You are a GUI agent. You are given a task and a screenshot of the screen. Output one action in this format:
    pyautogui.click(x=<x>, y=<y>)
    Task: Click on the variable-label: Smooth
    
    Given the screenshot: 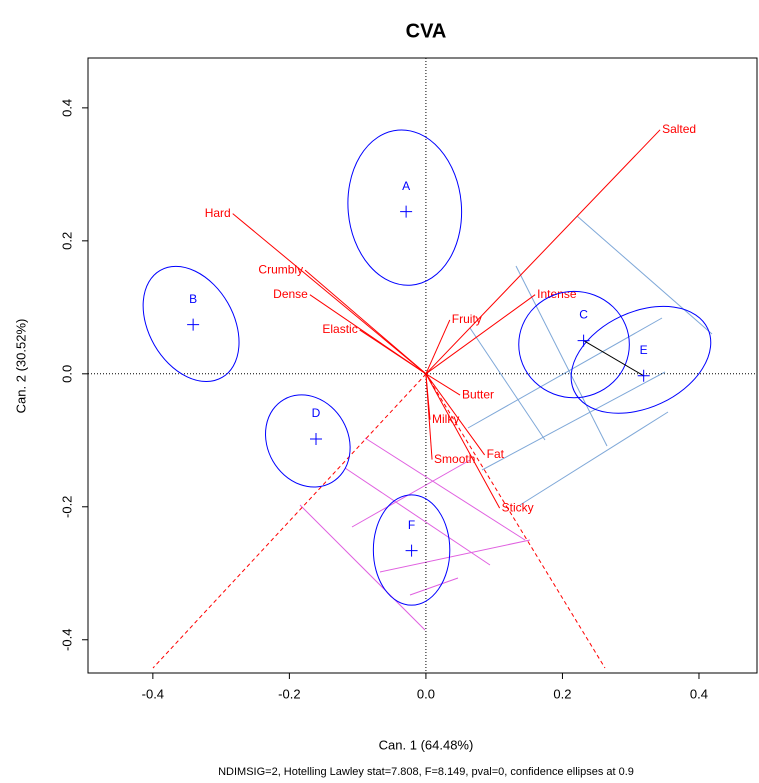 What is the action you would take?
    pyautogui.click(x=454, y=459)
    